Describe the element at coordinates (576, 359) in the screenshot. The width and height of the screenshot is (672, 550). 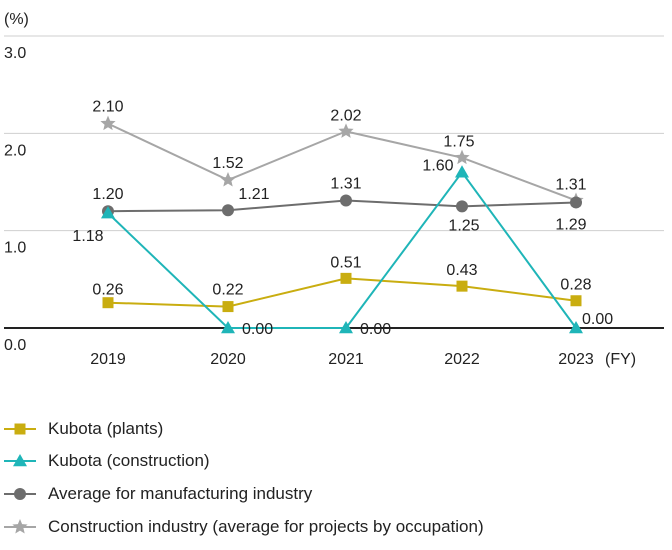
I see `x-tick-label: 2023` at that location.